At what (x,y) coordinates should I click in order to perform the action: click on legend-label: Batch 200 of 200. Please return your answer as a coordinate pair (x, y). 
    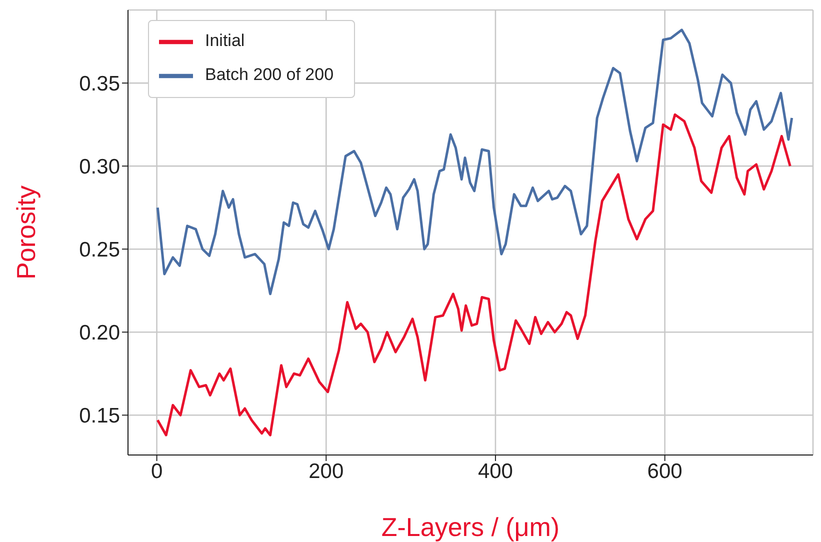
    Looking at the image, I should click on (269, 74).